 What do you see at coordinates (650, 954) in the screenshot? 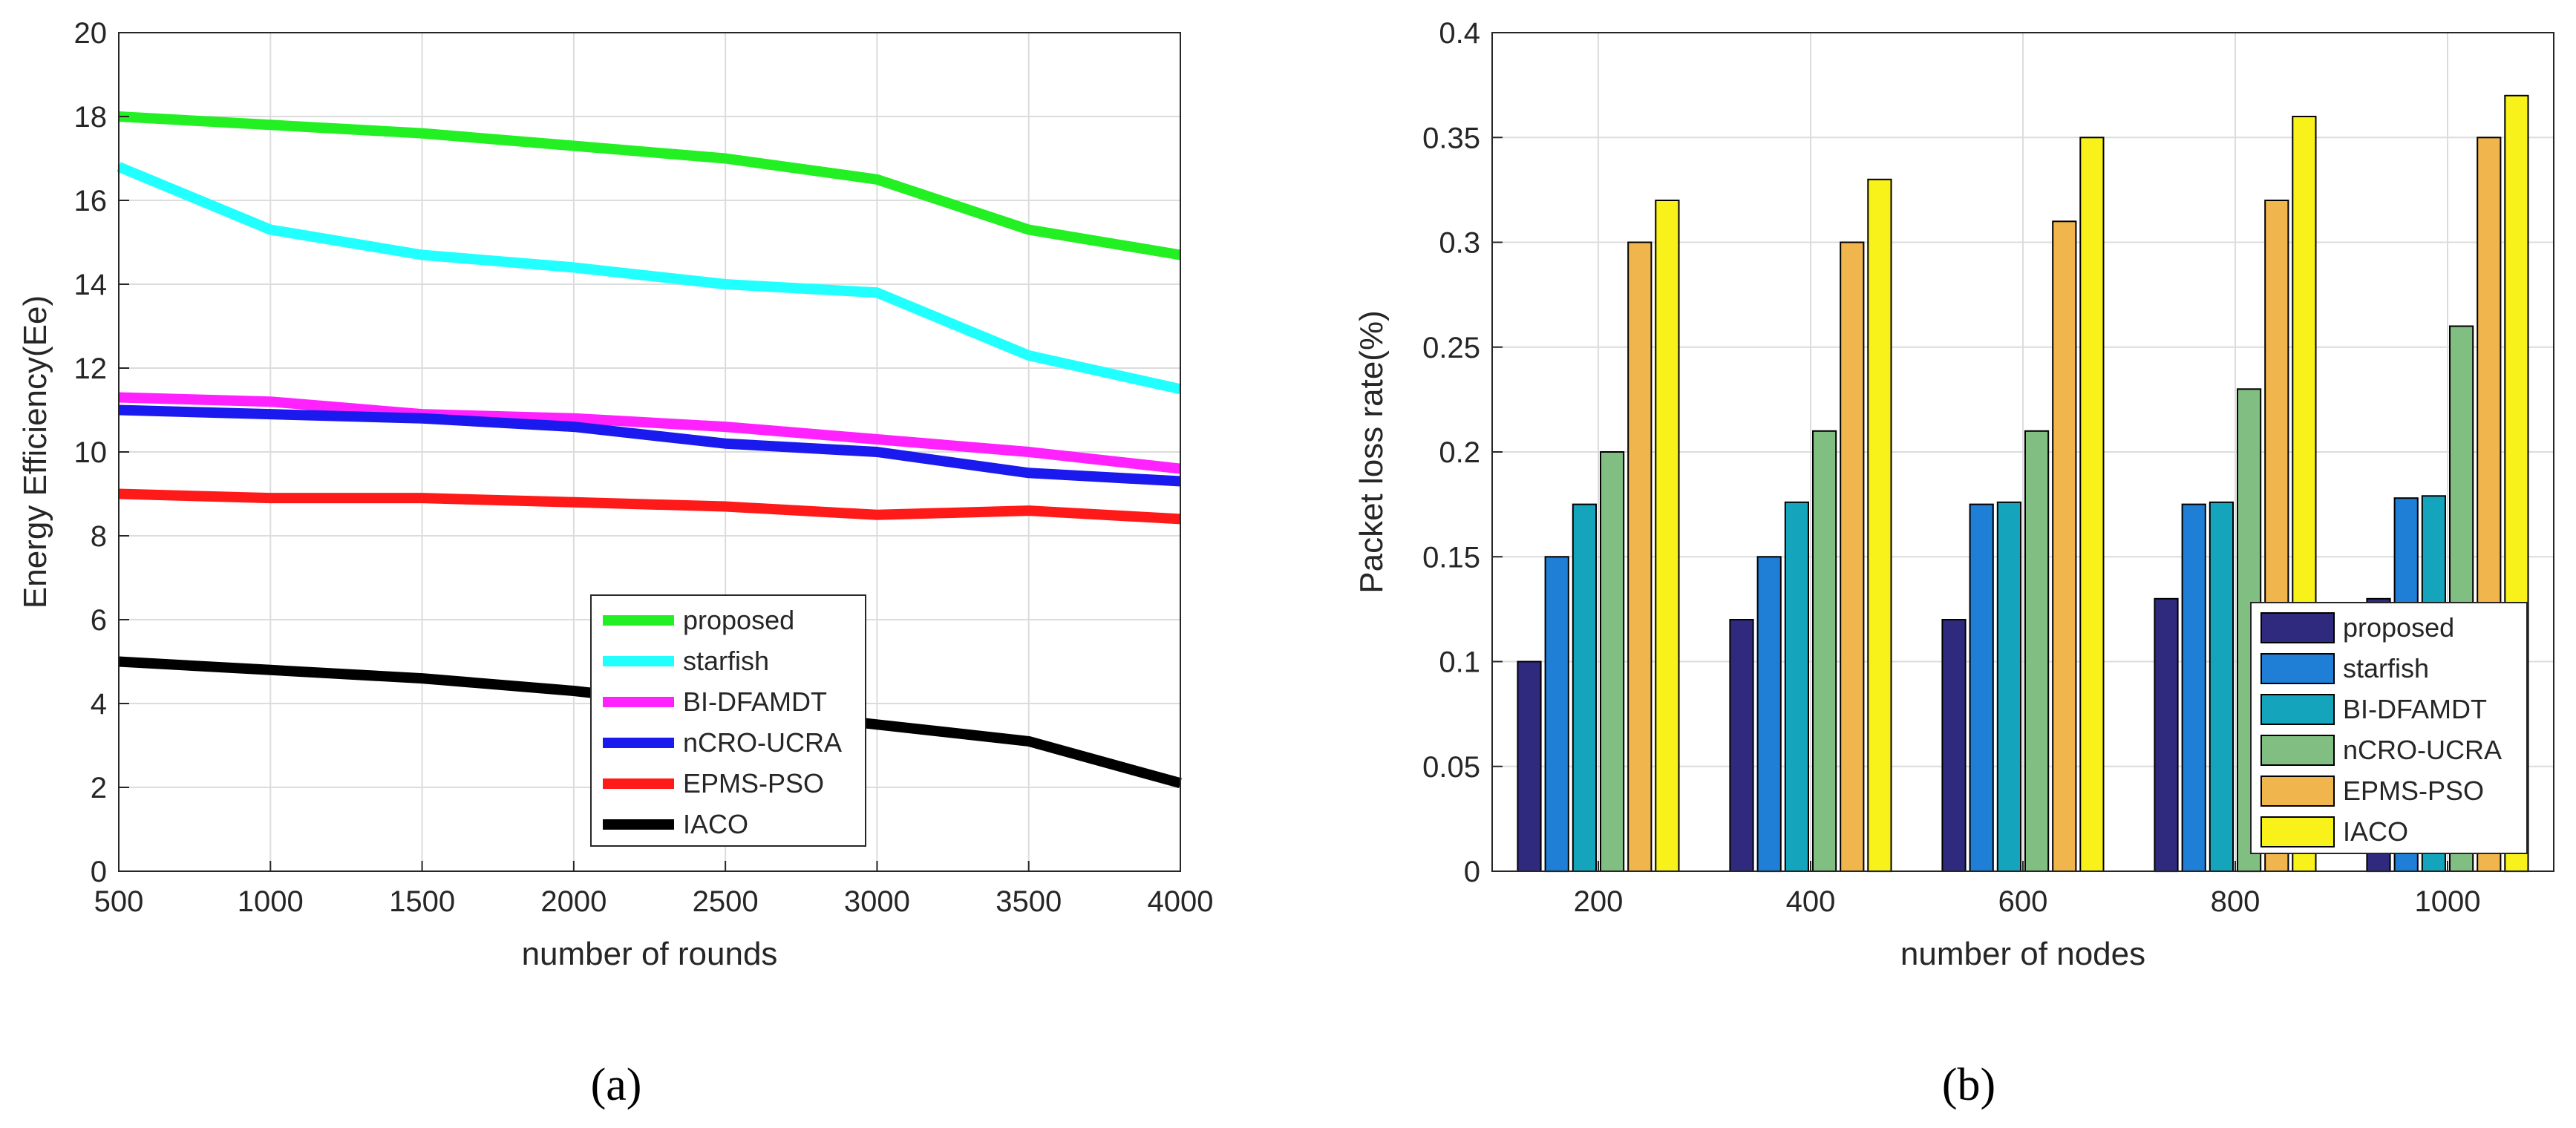
I see `x-axis-label-a: number of rounds` at bounding box center [650, 954].